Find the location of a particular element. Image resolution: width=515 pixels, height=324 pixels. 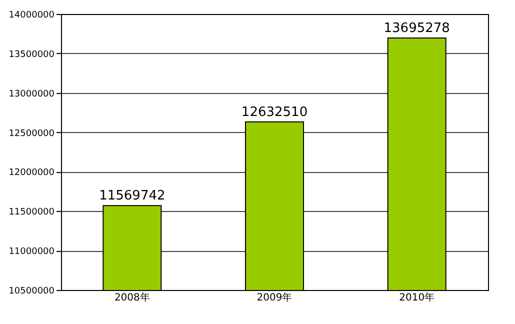

x-tick-label: 2010年 is located at coordinates (417, 298).